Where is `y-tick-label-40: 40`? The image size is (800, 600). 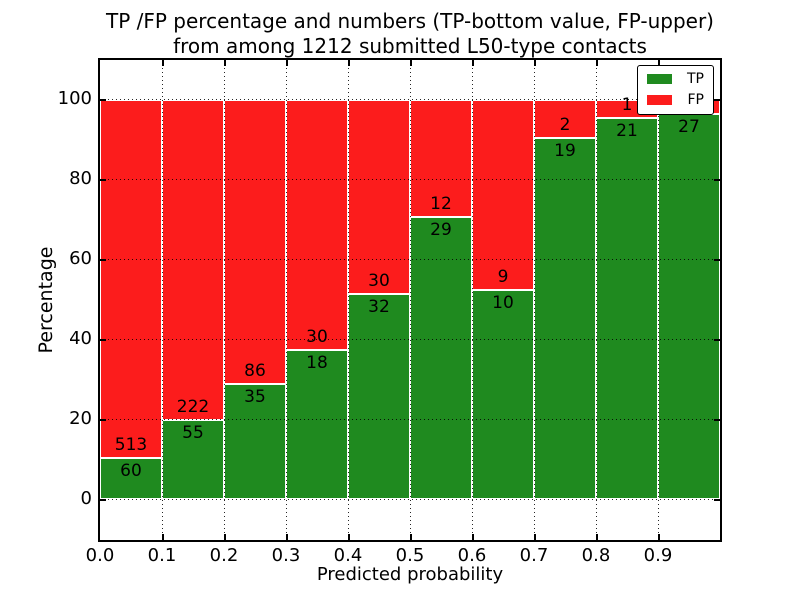 y-tick-label-40: 40 is located at coordinates (80, 338).